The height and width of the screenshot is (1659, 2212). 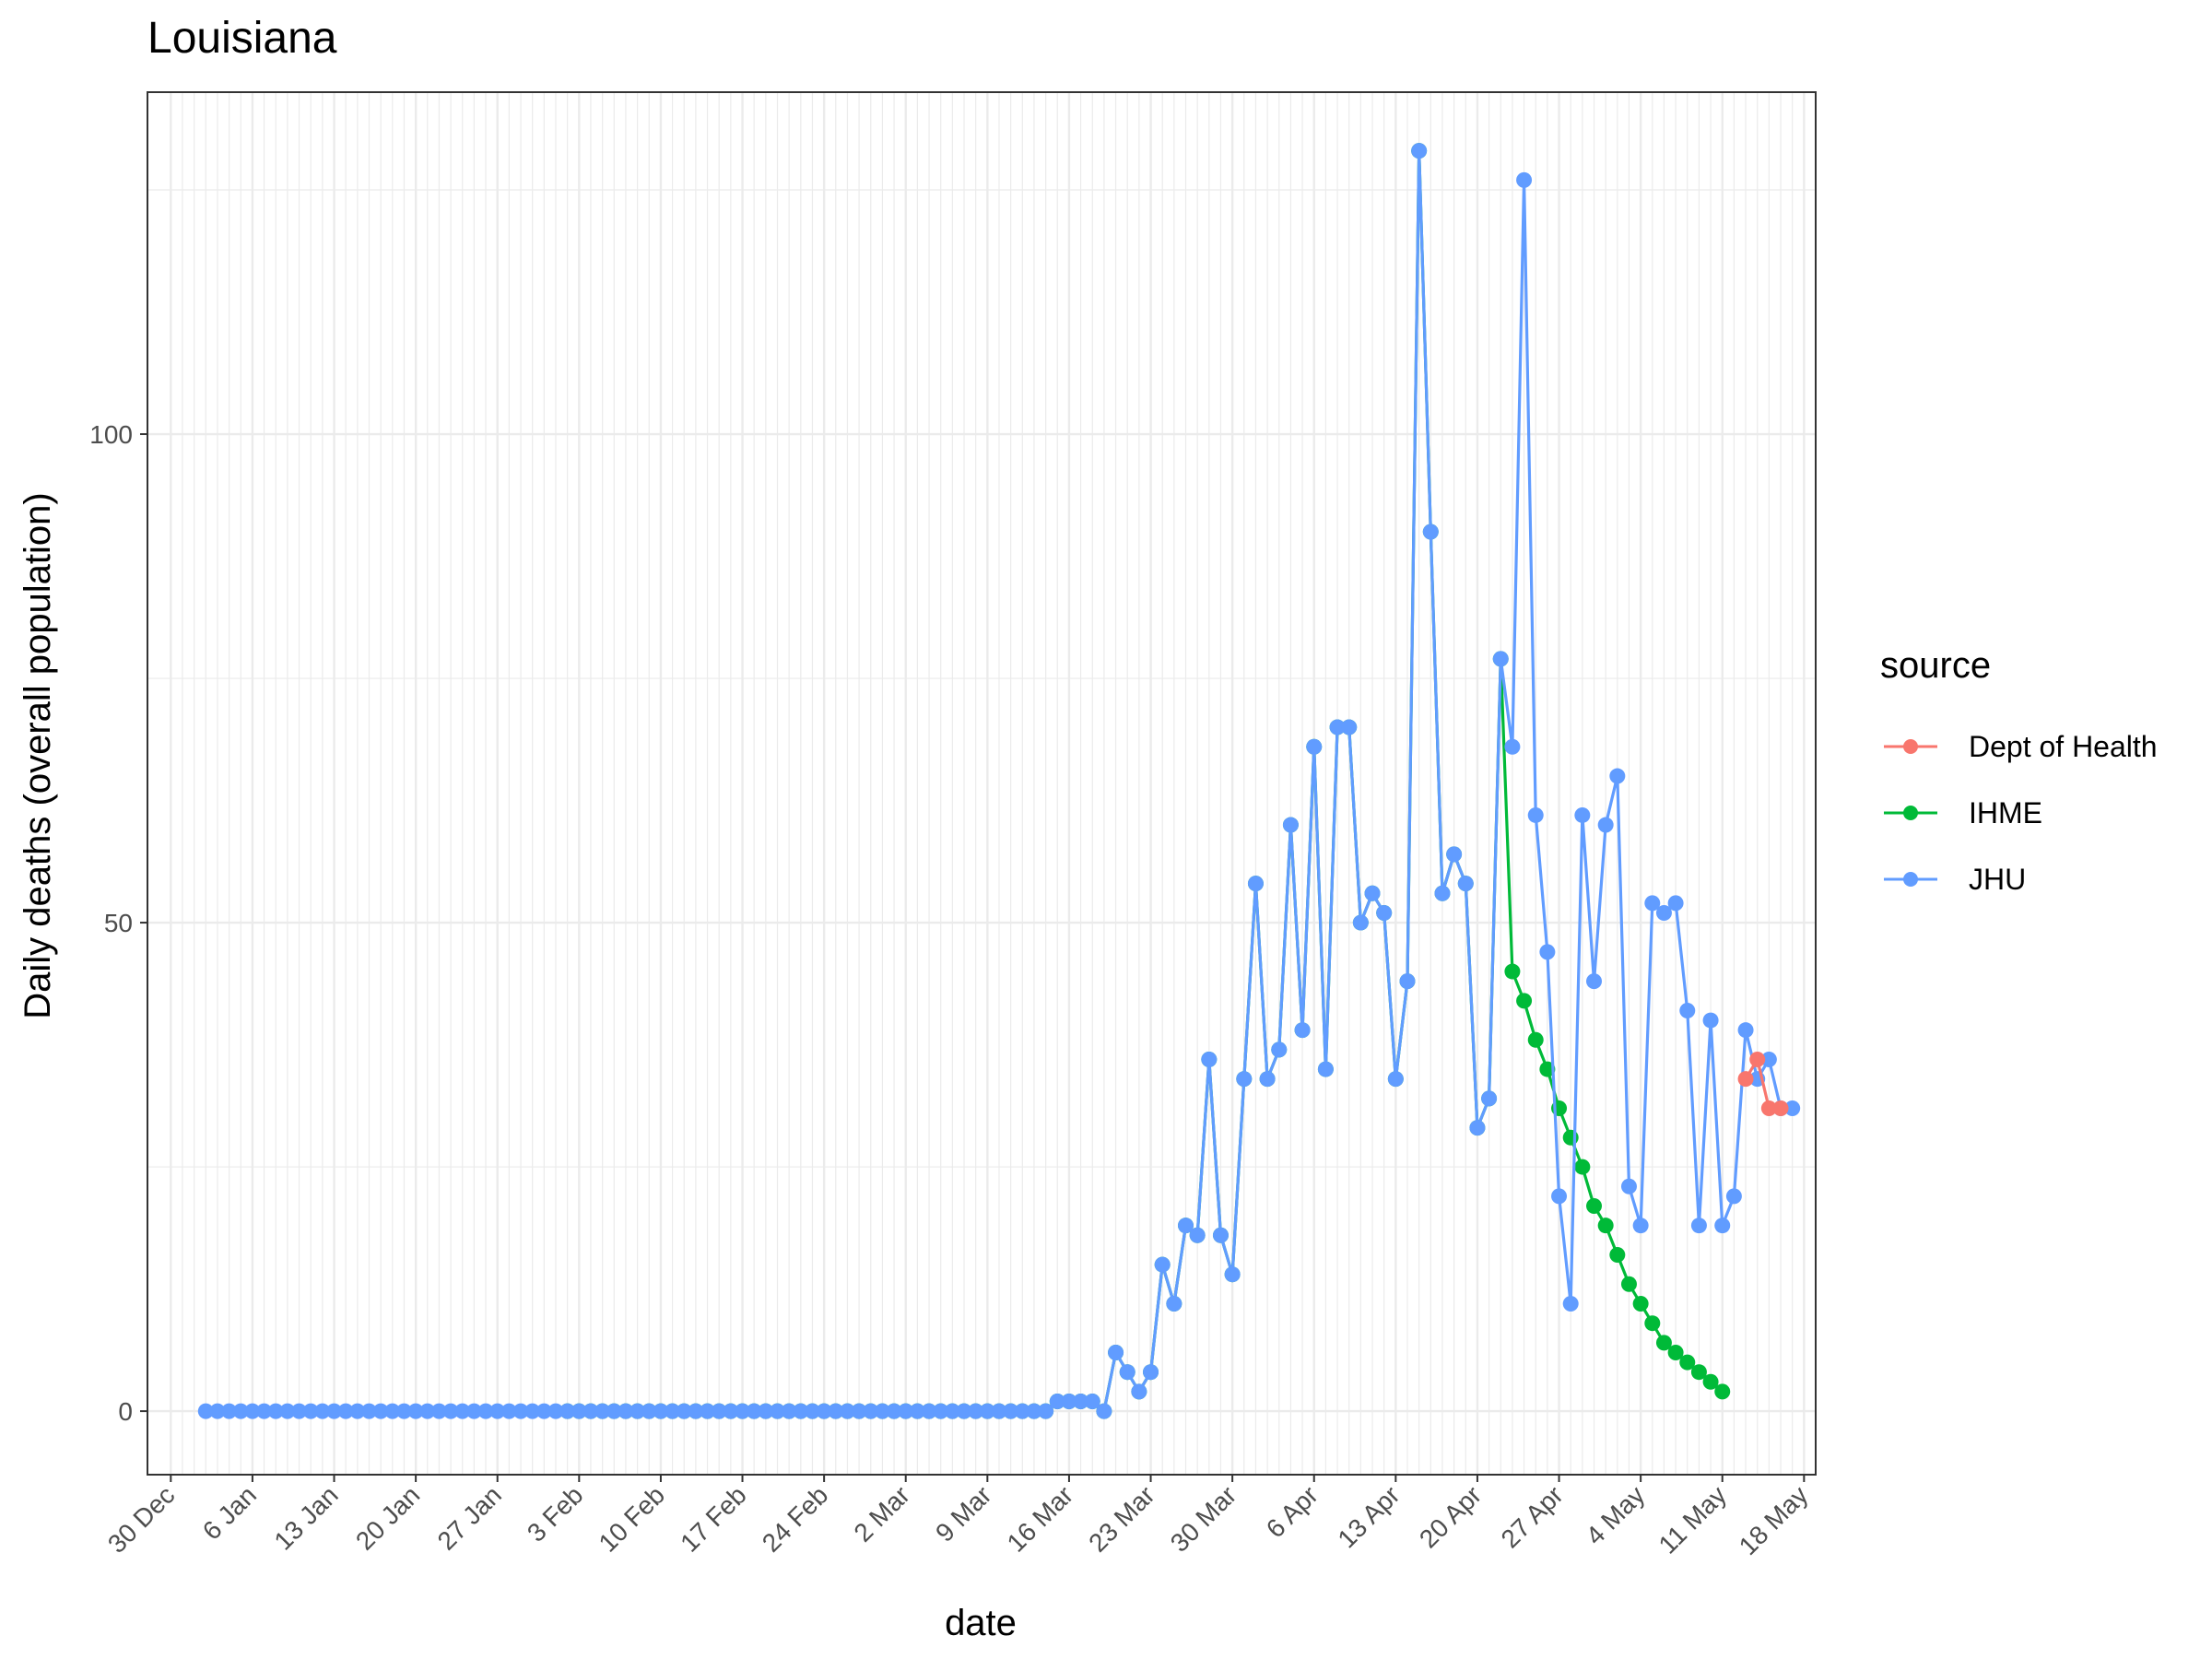 What do you see at coordinates (2037, 774) in the screenshot?
I see `legend: source Dept of Health IHME JHU` at bounding box center [2037, 774].